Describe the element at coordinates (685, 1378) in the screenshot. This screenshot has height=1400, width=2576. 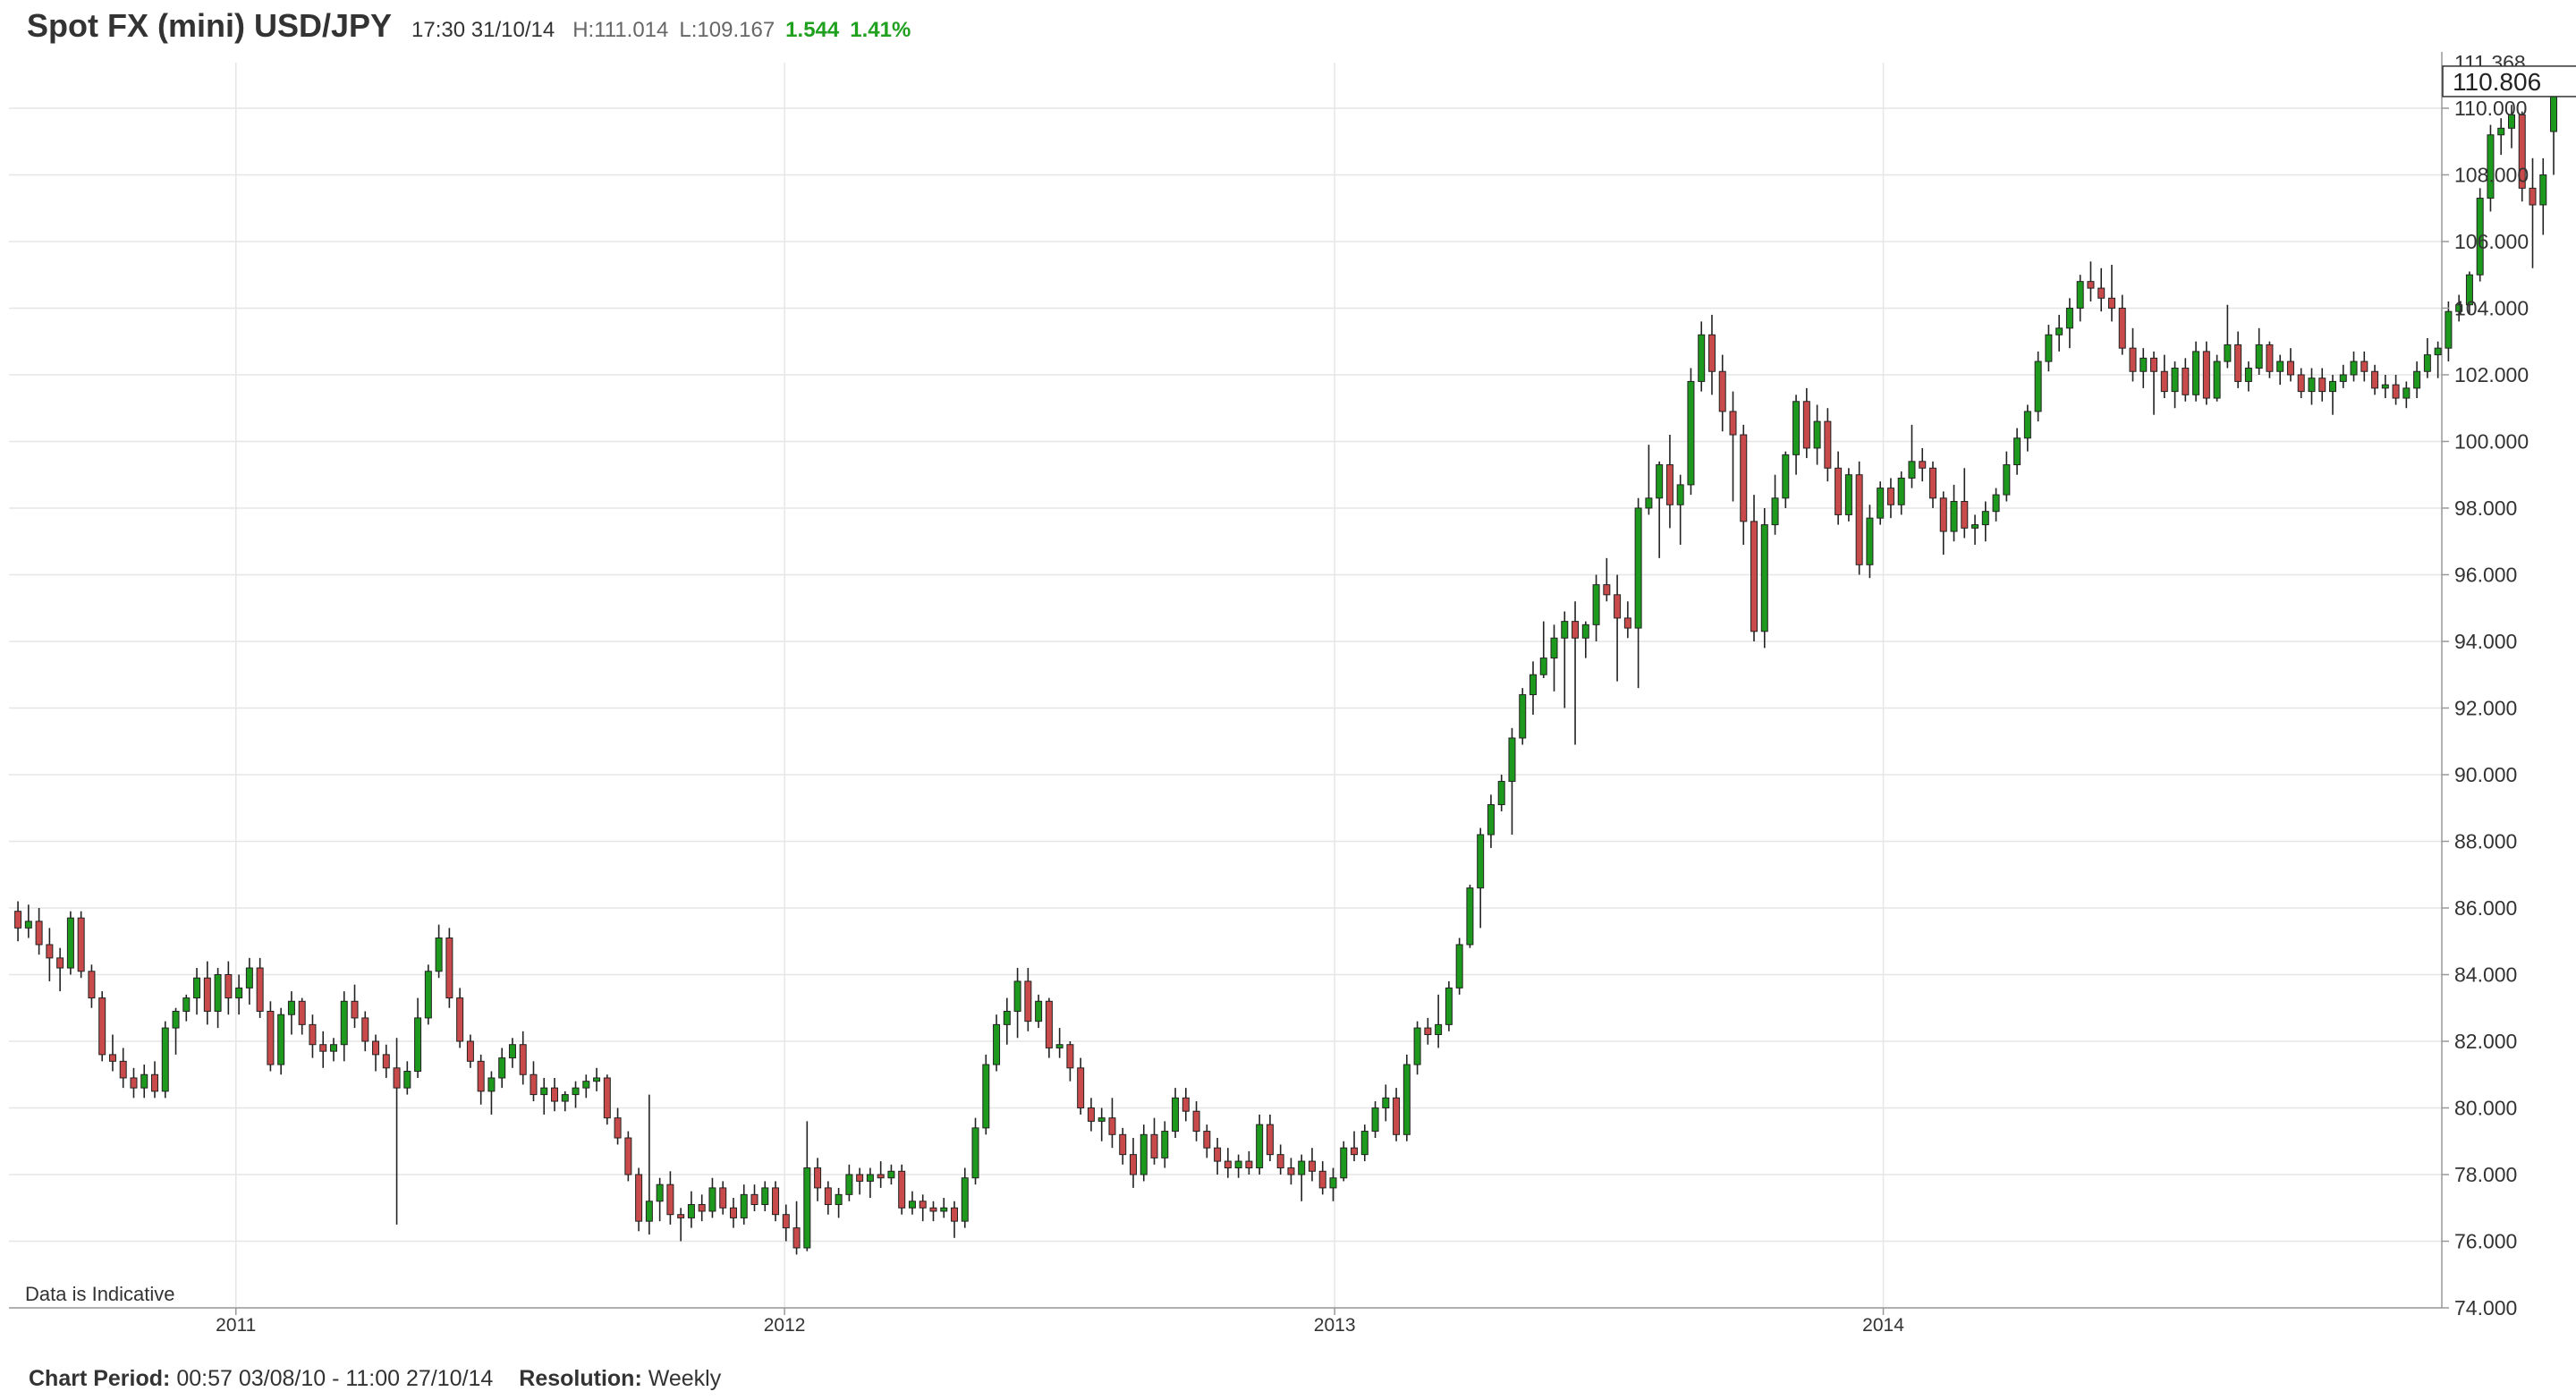
I see `resolution-value: Weekly` at that location.